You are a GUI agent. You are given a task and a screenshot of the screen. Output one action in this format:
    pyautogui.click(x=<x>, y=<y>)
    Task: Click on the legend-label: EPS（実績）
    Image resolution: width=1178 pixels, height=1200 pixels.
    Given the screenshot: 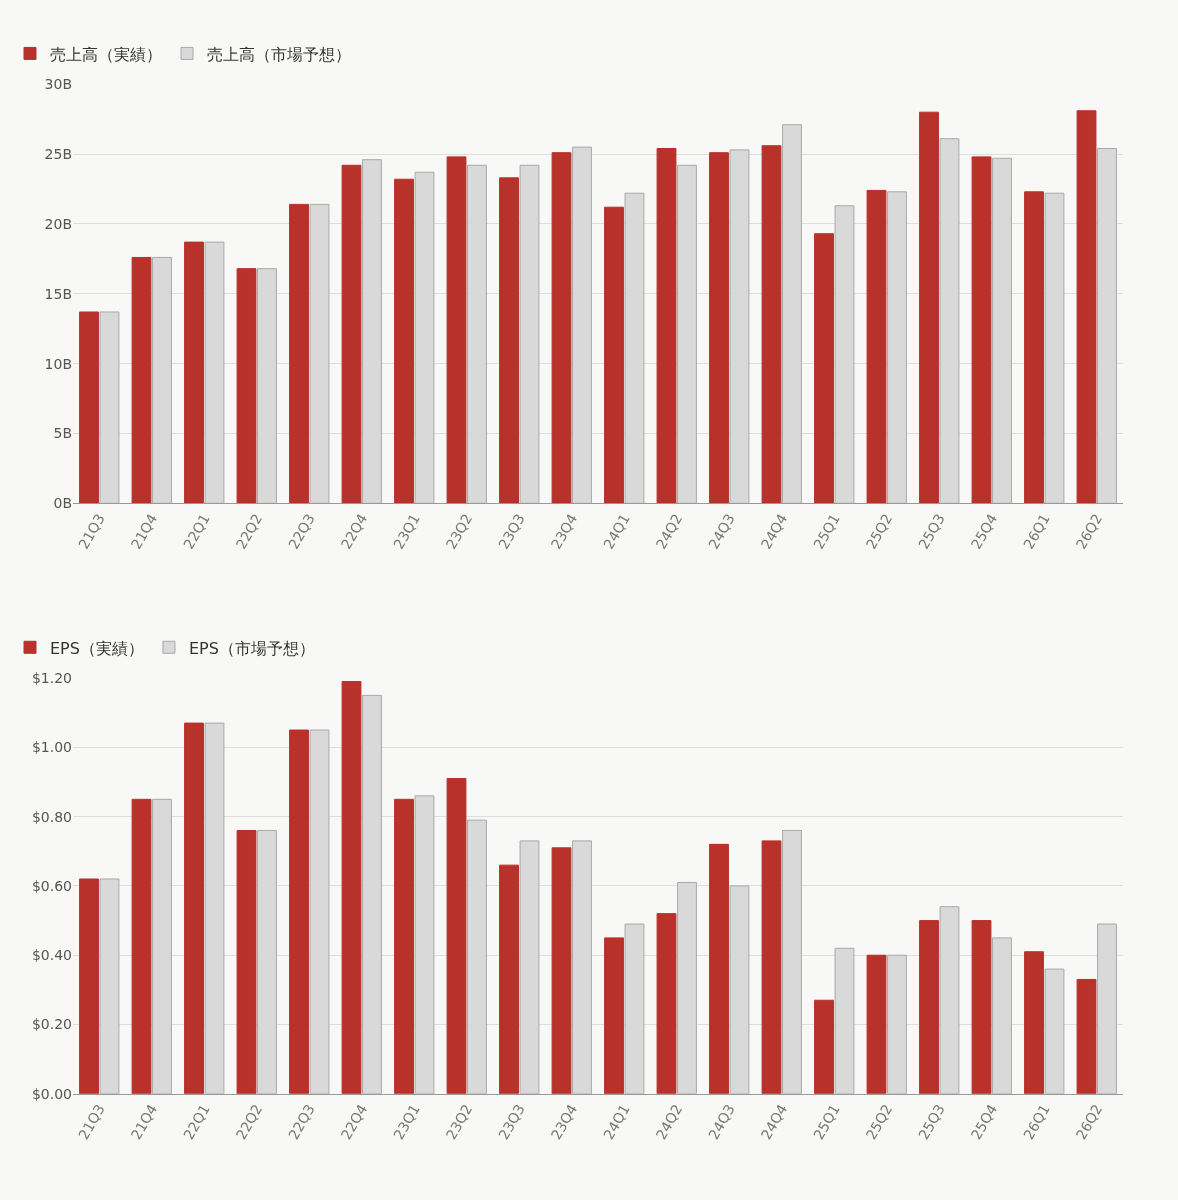 What is the action you would take?
    pyautogui.click(x=97, y=648)
    